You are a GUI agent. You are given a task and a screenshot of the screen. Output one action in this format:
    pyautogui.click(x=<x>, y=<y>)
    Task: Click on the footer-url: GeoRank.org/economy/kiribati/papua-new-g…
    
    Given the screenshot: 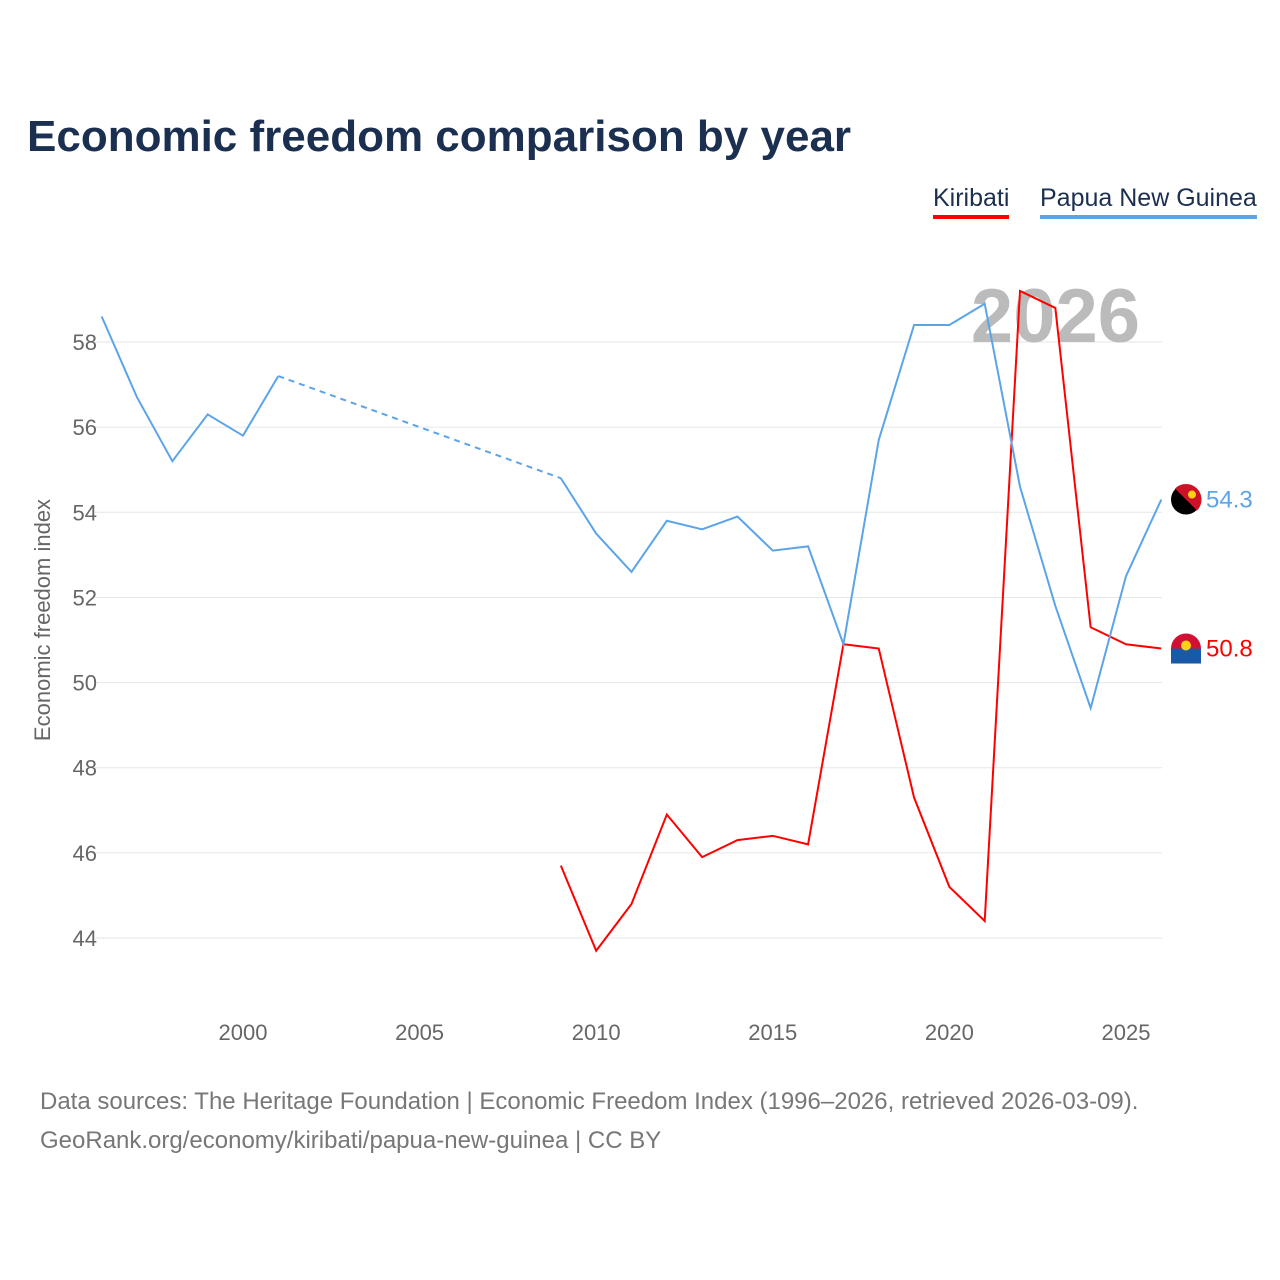 What is the action you would take?
    pyautogui.click(x=351, y=1140)
    